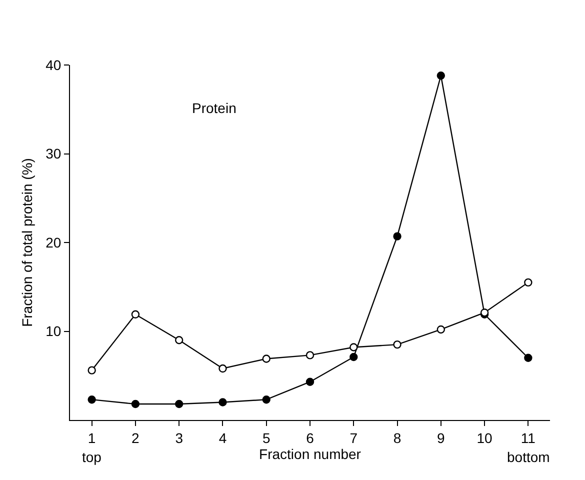  What do you see at coordinates (484, 438) in the screenshot?
I see `x-tick-label: 10` at bounding box center [484, 438].